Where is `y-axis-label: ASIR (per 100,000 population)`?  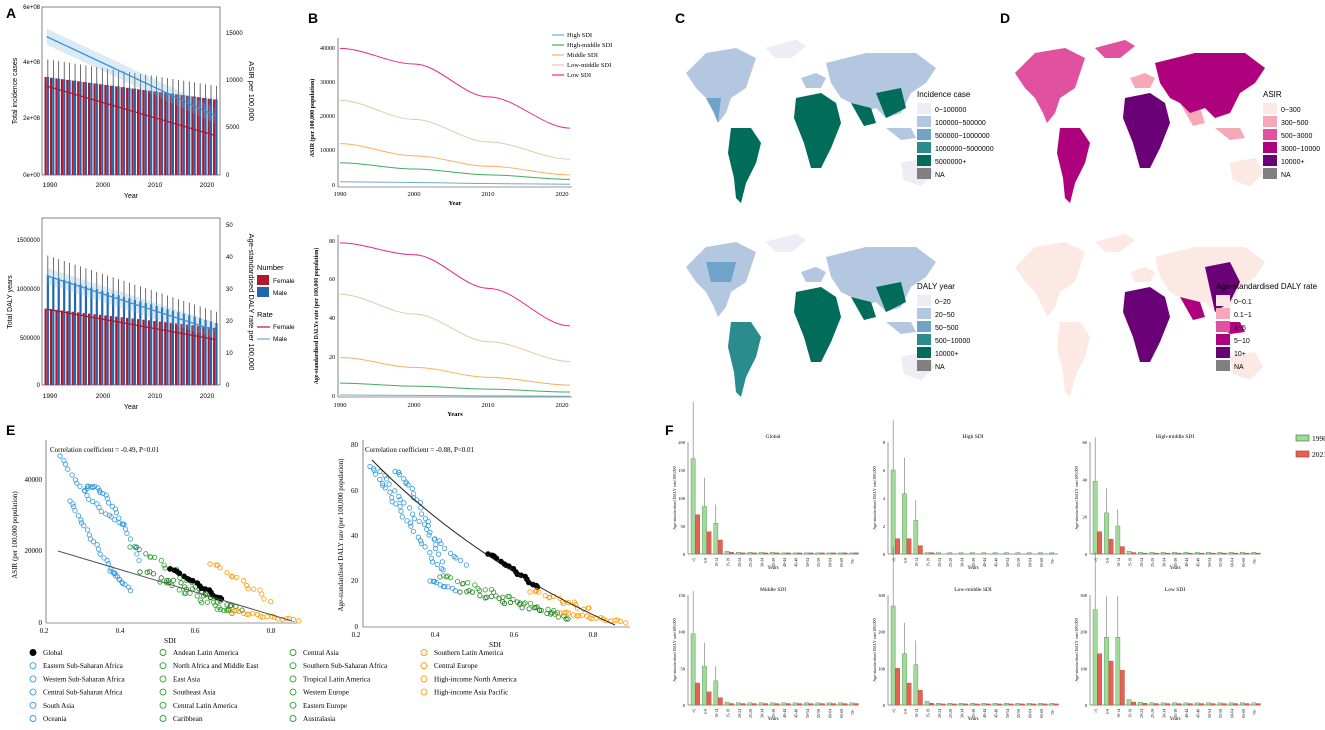
y-axis-label: ASIR (per 100,000 population) is located at coordinates (15, 535).